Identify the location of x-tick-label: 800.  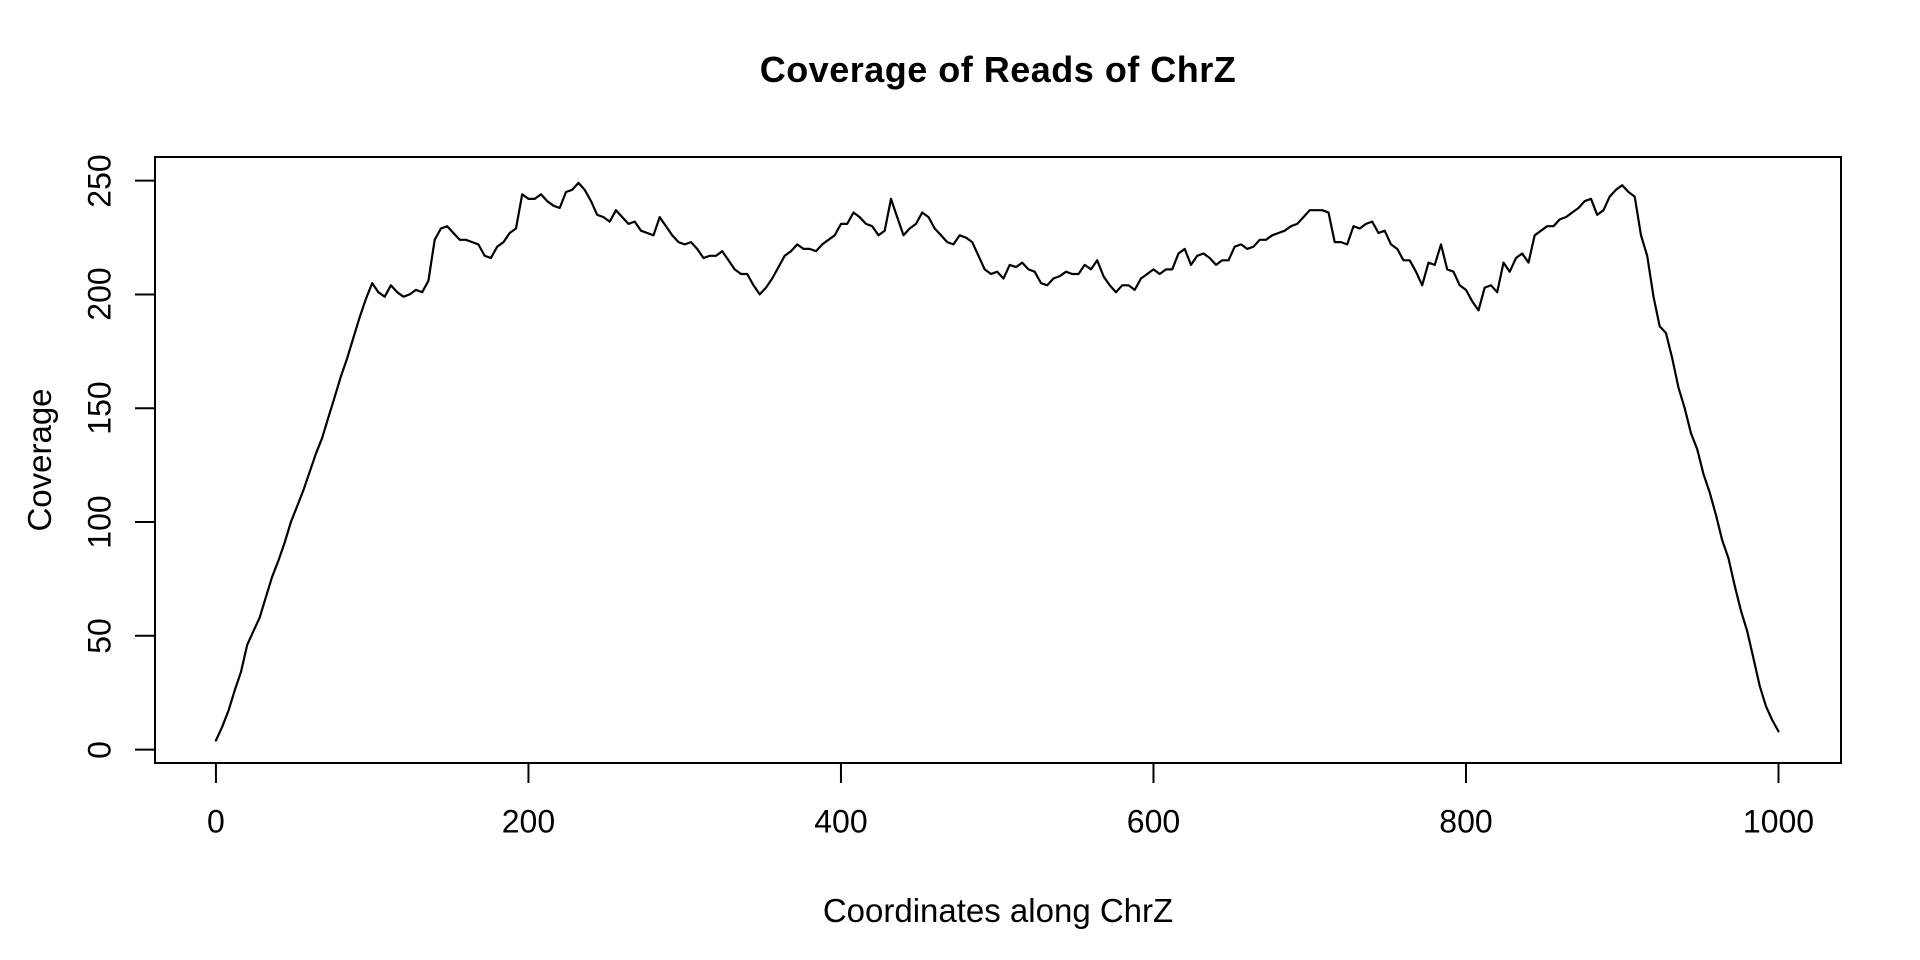
(1466, 821).